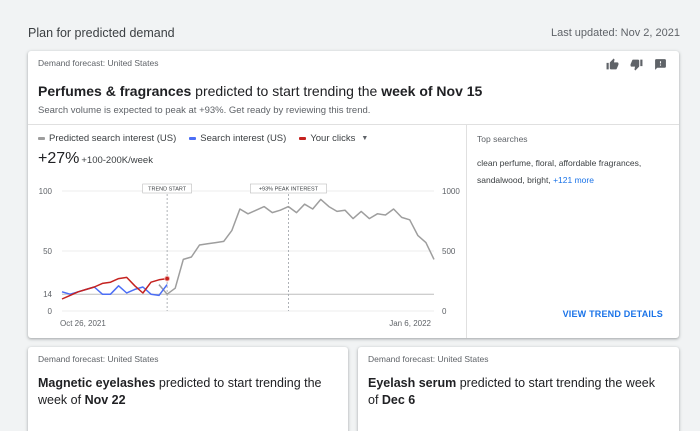  What do you see at coordinates (115, 91) in the screenshot?
I see `headline-topic: Perfumes & fragrances` at bounding box center [115, 91].